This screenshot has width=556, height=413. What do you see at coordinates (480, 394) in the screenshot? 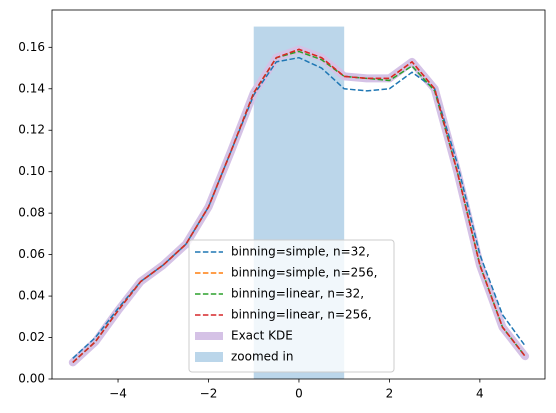
I see `x-tick-label: 4` at bounding box center [480, 394].